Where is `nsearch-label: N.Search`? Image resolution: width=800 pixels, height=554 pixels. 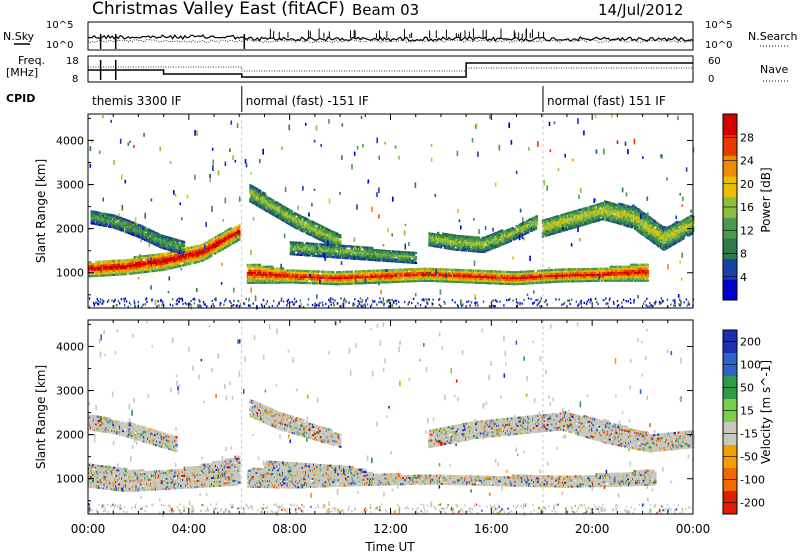
nsearch-label: N.Search is located at coordinates (773, 36).